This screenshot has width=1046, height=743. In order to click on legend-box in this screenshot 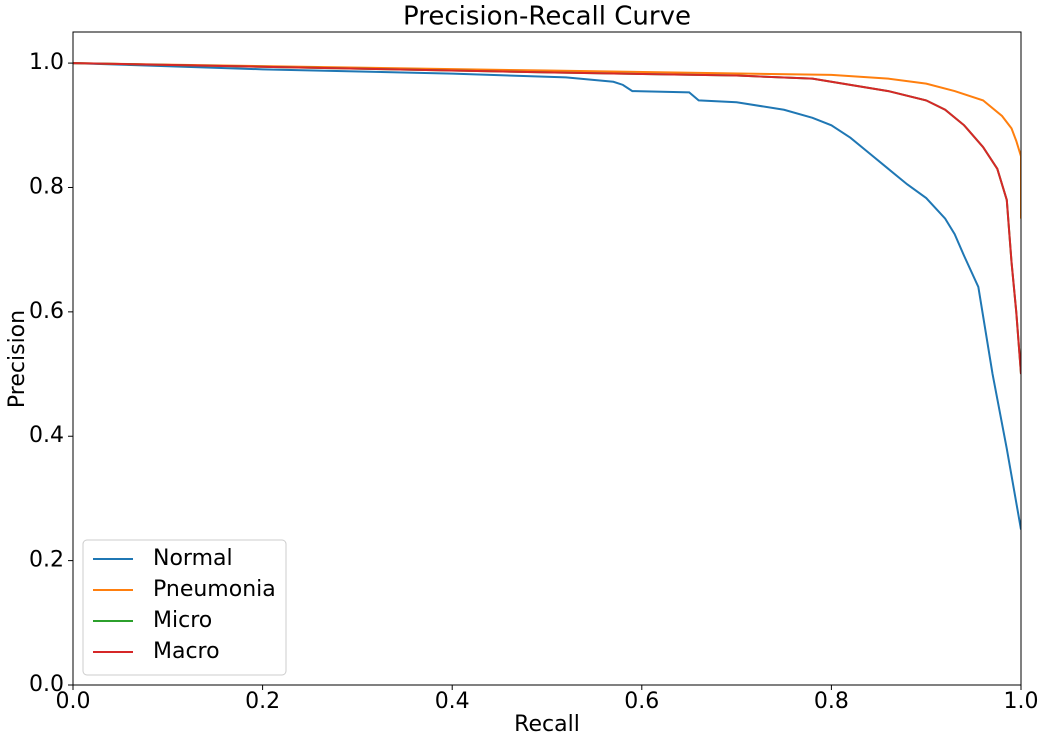, I will do `click(184, 607)`.